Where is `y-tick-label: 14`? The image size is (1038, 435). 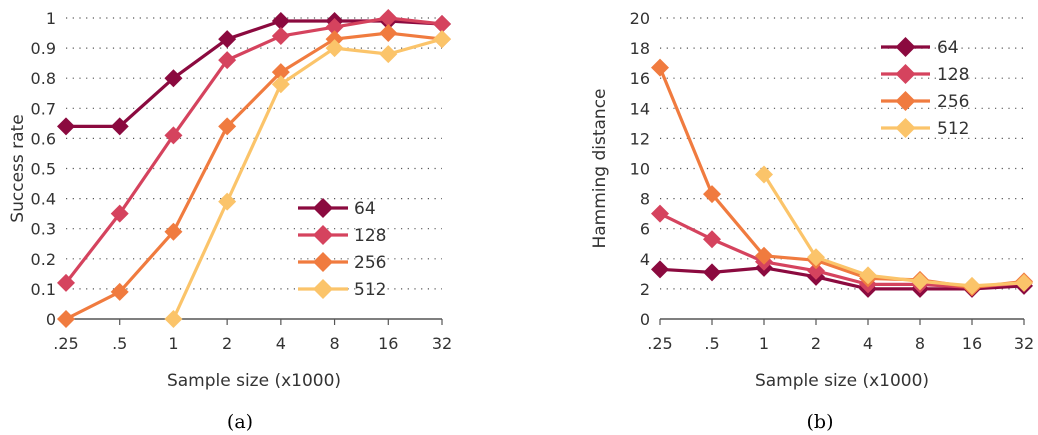 y-tick-label: 14 is located at coordinates (640, 108).